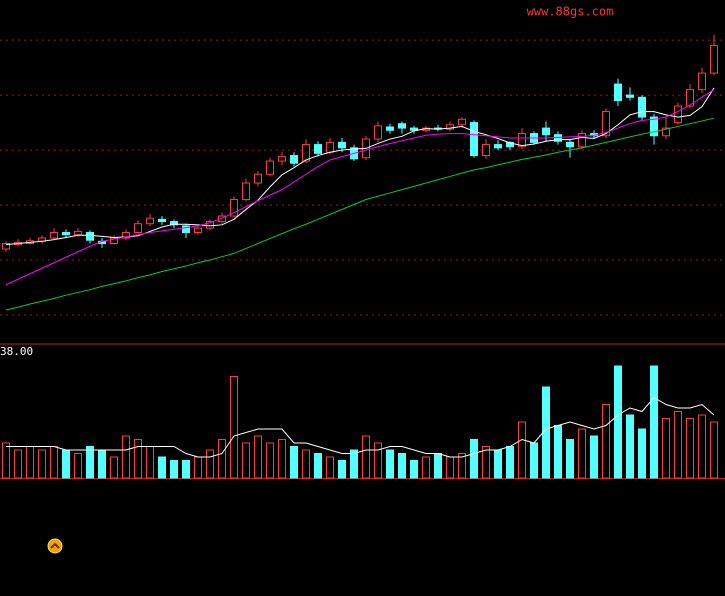 The width and height of the screenshot is (725, 596). What do you see at coordinates (360, 427) in the screenshot?
I see `ma-line` at bounding box center [360, 427].